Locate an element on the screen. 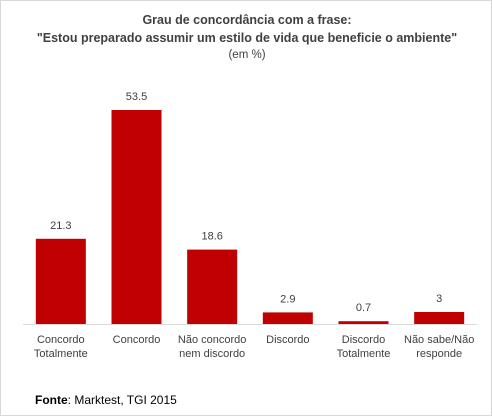 The width and height of the screenshot is (492, 416). category-label-1-line-1: Concordo is located at coordinates (61, 340).